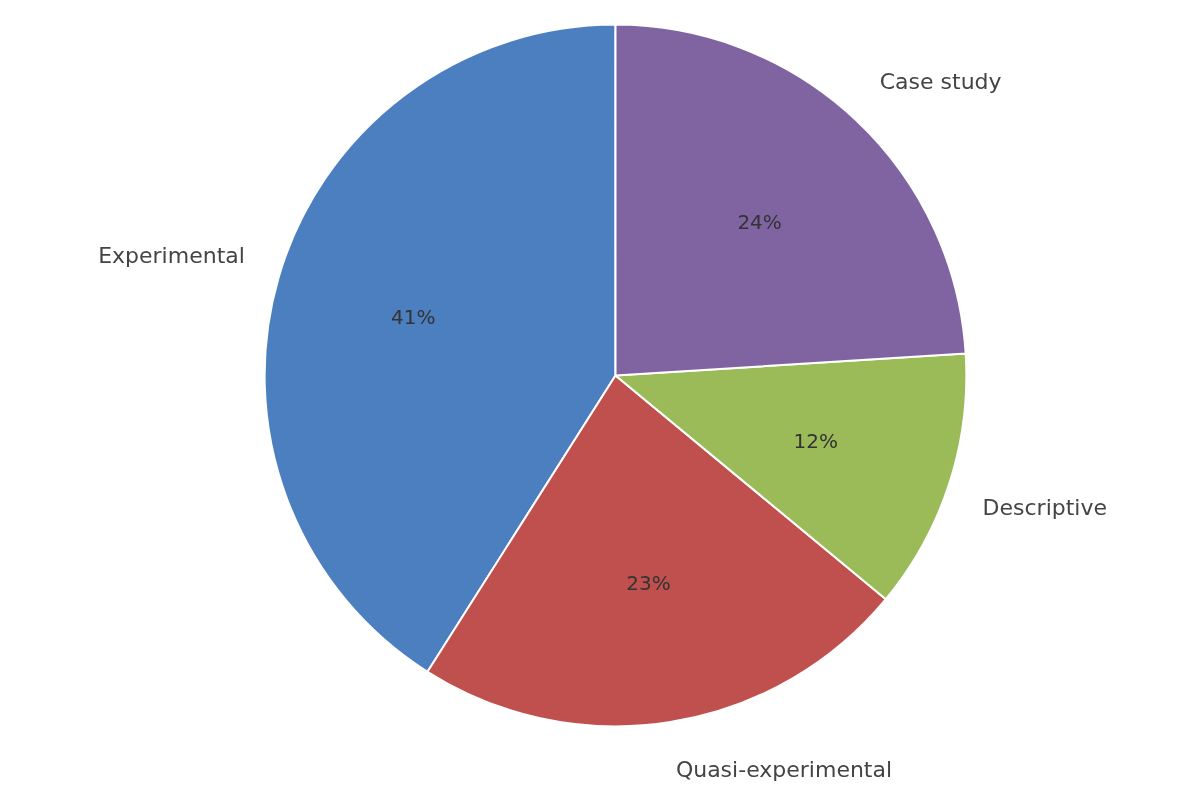 Image resolution: width=1185 pixels, height=793 pixels. I want to click on data-label: 12%, so click(815, 440).